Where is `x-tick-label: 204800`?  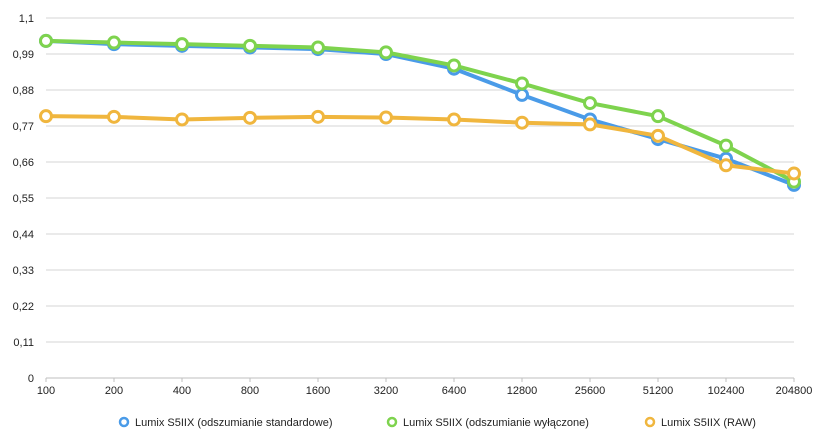 x-tick-label: 204800 is located at coordinates (794, 391).